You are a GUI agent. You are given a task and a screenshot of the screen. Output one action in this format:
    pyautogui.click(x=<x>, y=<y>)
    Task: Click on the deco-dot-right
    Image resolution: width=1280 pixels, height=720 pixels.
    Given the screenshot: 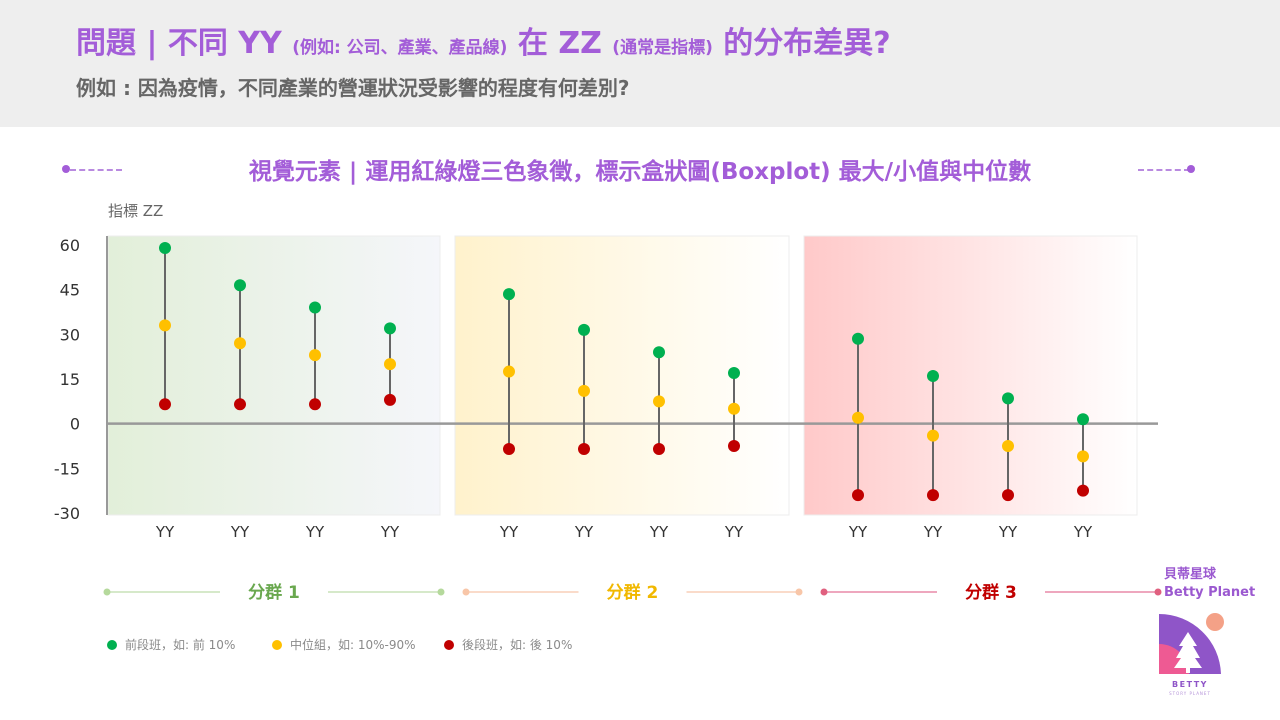 What is the action you would take?
    pyautogui.click(x=1191, y=169)
    